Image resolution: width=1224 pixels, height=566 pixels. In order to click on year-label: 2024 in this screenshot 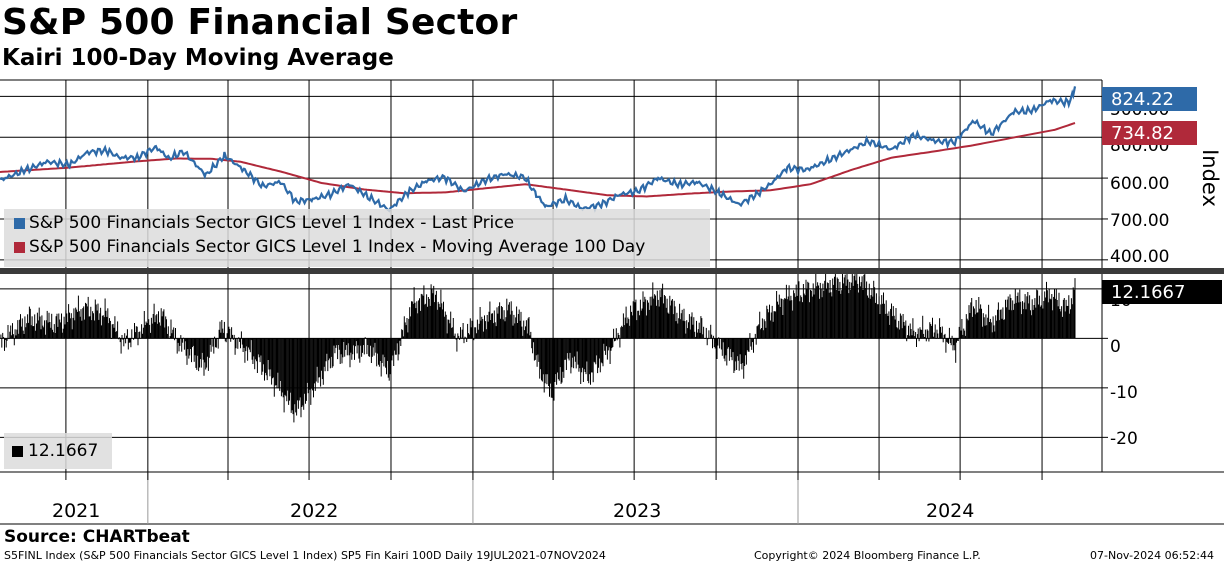, I will do `click(950, 511)`.